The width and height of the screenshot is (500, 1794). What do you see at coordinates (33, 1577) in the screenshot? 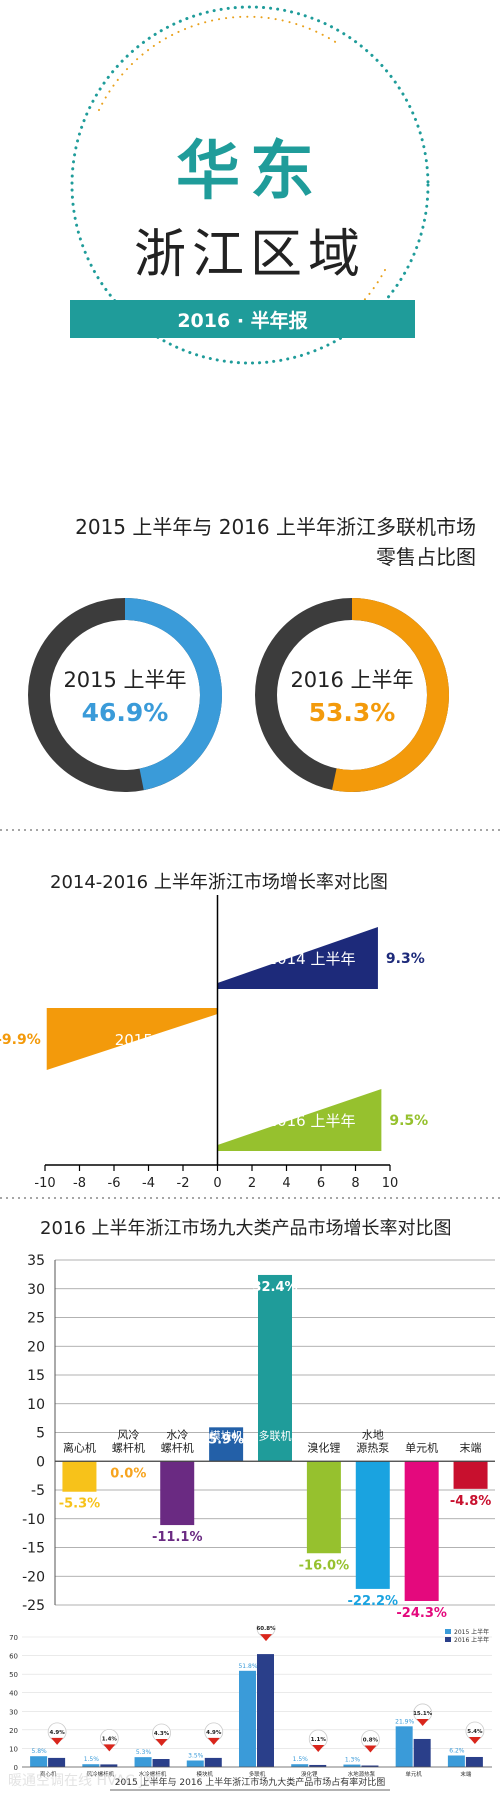
I see `y-tick-label: -20` at bounding box center [33, 1577].